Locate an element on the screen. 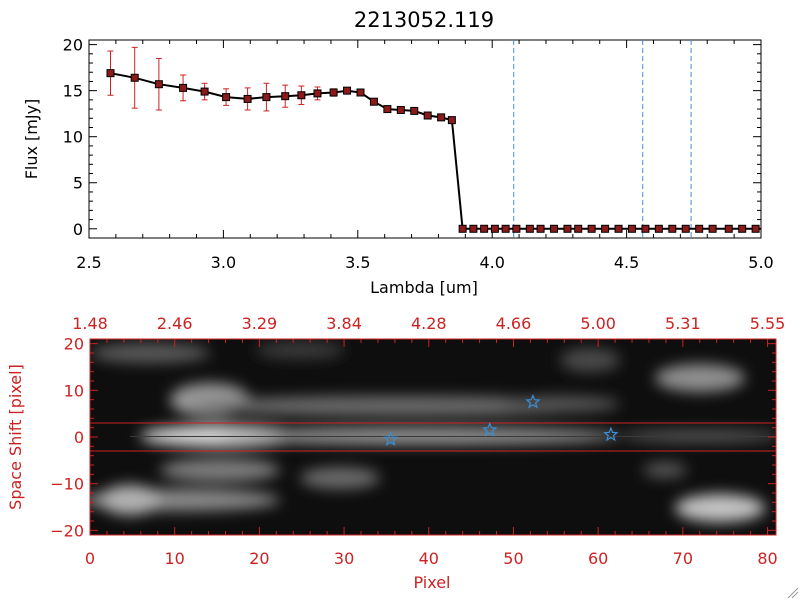  spectrum-x-label: Lambda [um] is located at coordinates (424, 287).